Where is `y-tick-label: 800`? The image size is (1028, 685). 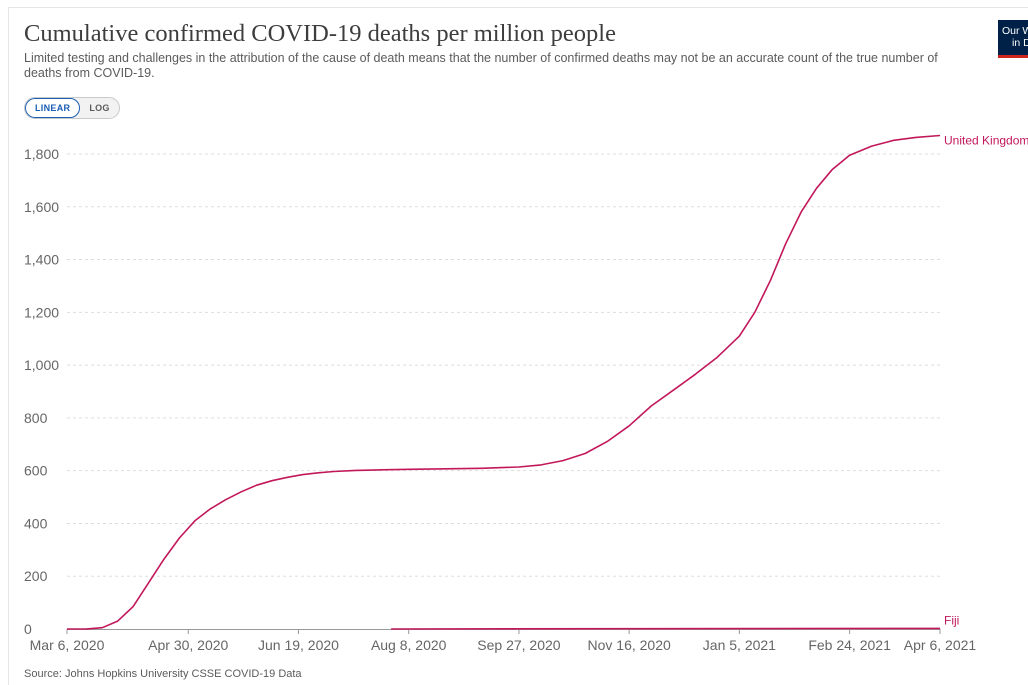 y-tick-label: 800 is located at coordinates (36, 418).